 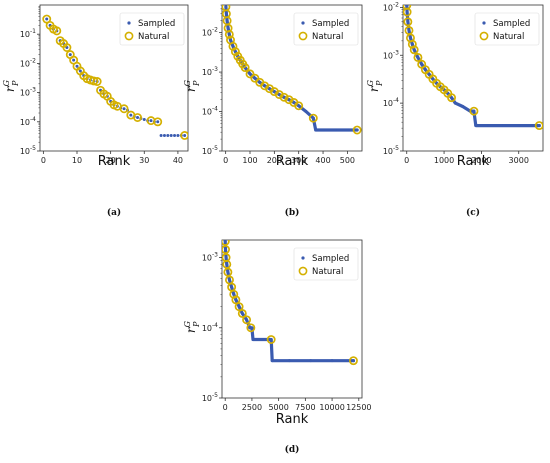 I want to click on x-tick-label: 20, so click(x=111, y=160).